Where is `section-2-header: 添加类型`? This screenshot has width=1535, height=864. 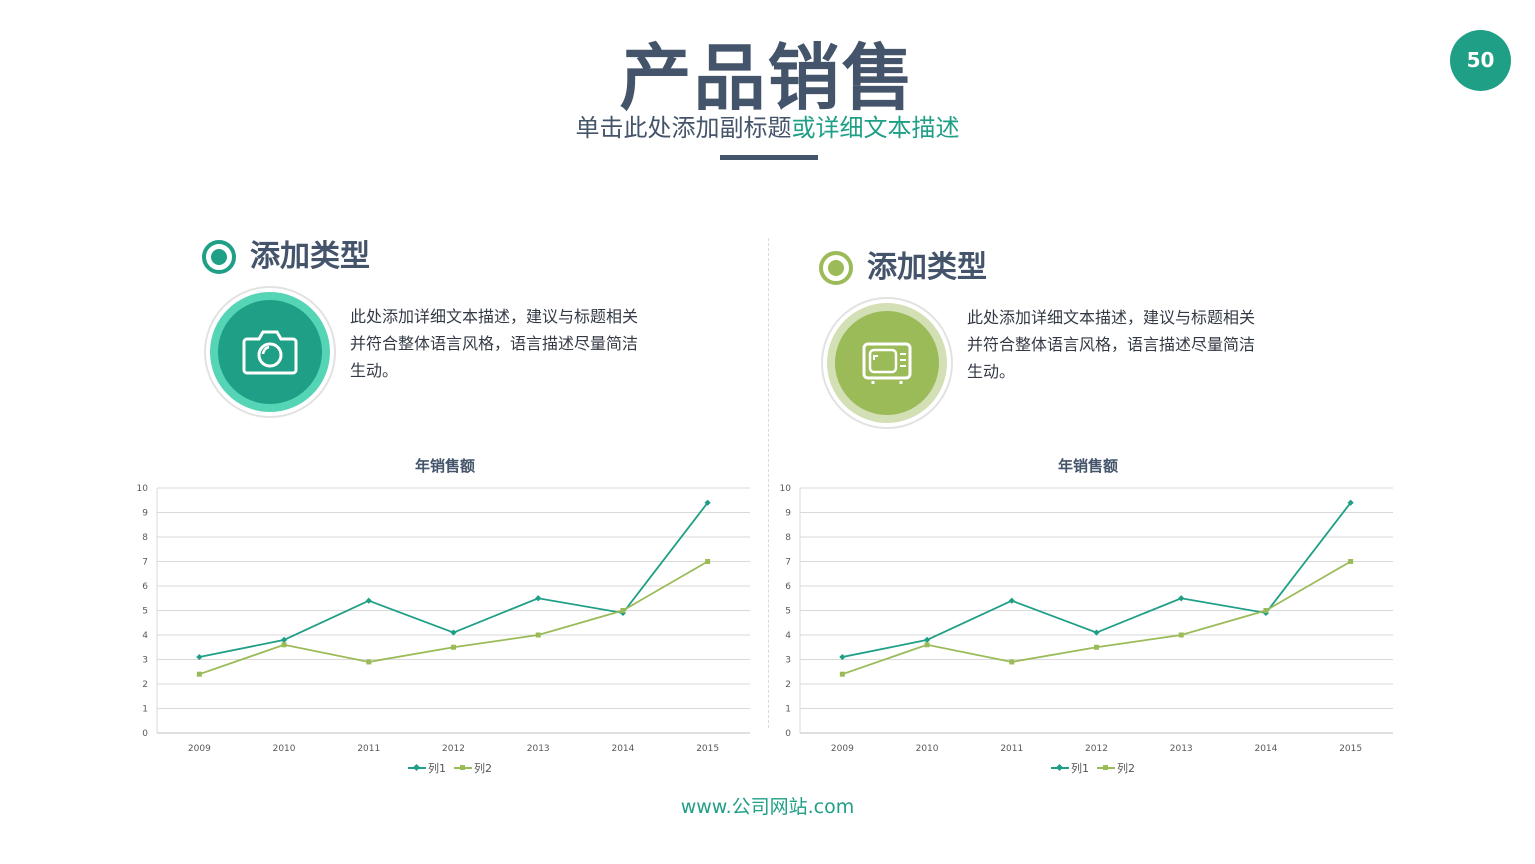 section-2-header: 添加类型 is located at coordinates (903, 268).